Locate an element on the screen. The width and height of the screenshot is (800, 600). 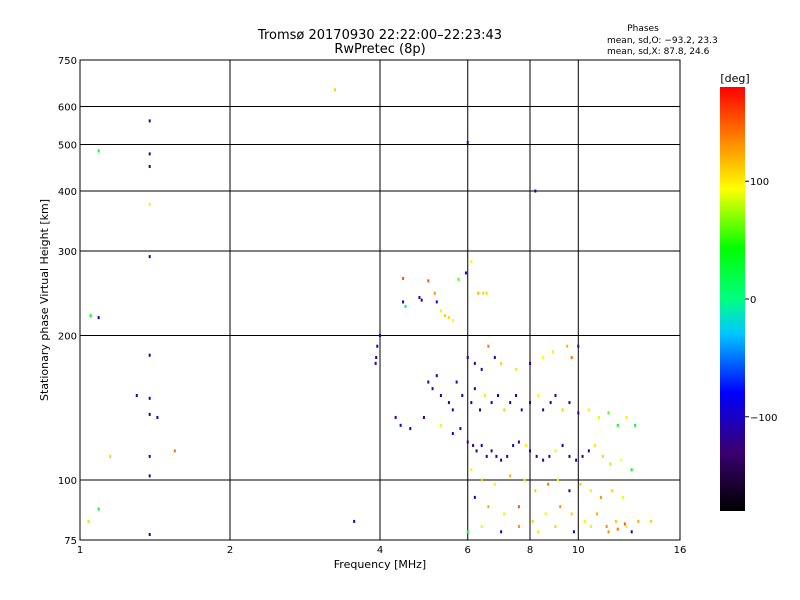
y-tick-label: 500 is located at coordinates (67, 146).